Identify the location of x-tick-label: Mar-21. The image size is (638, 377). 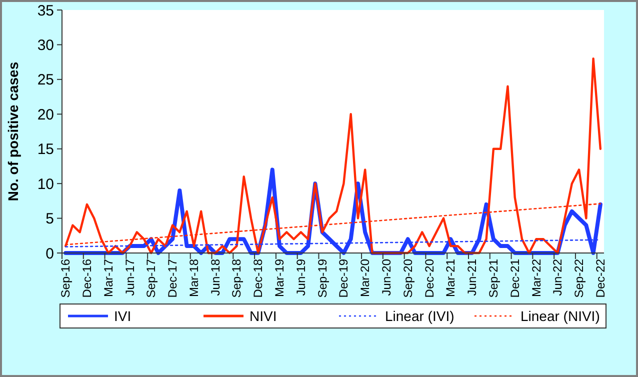
(451, 278).